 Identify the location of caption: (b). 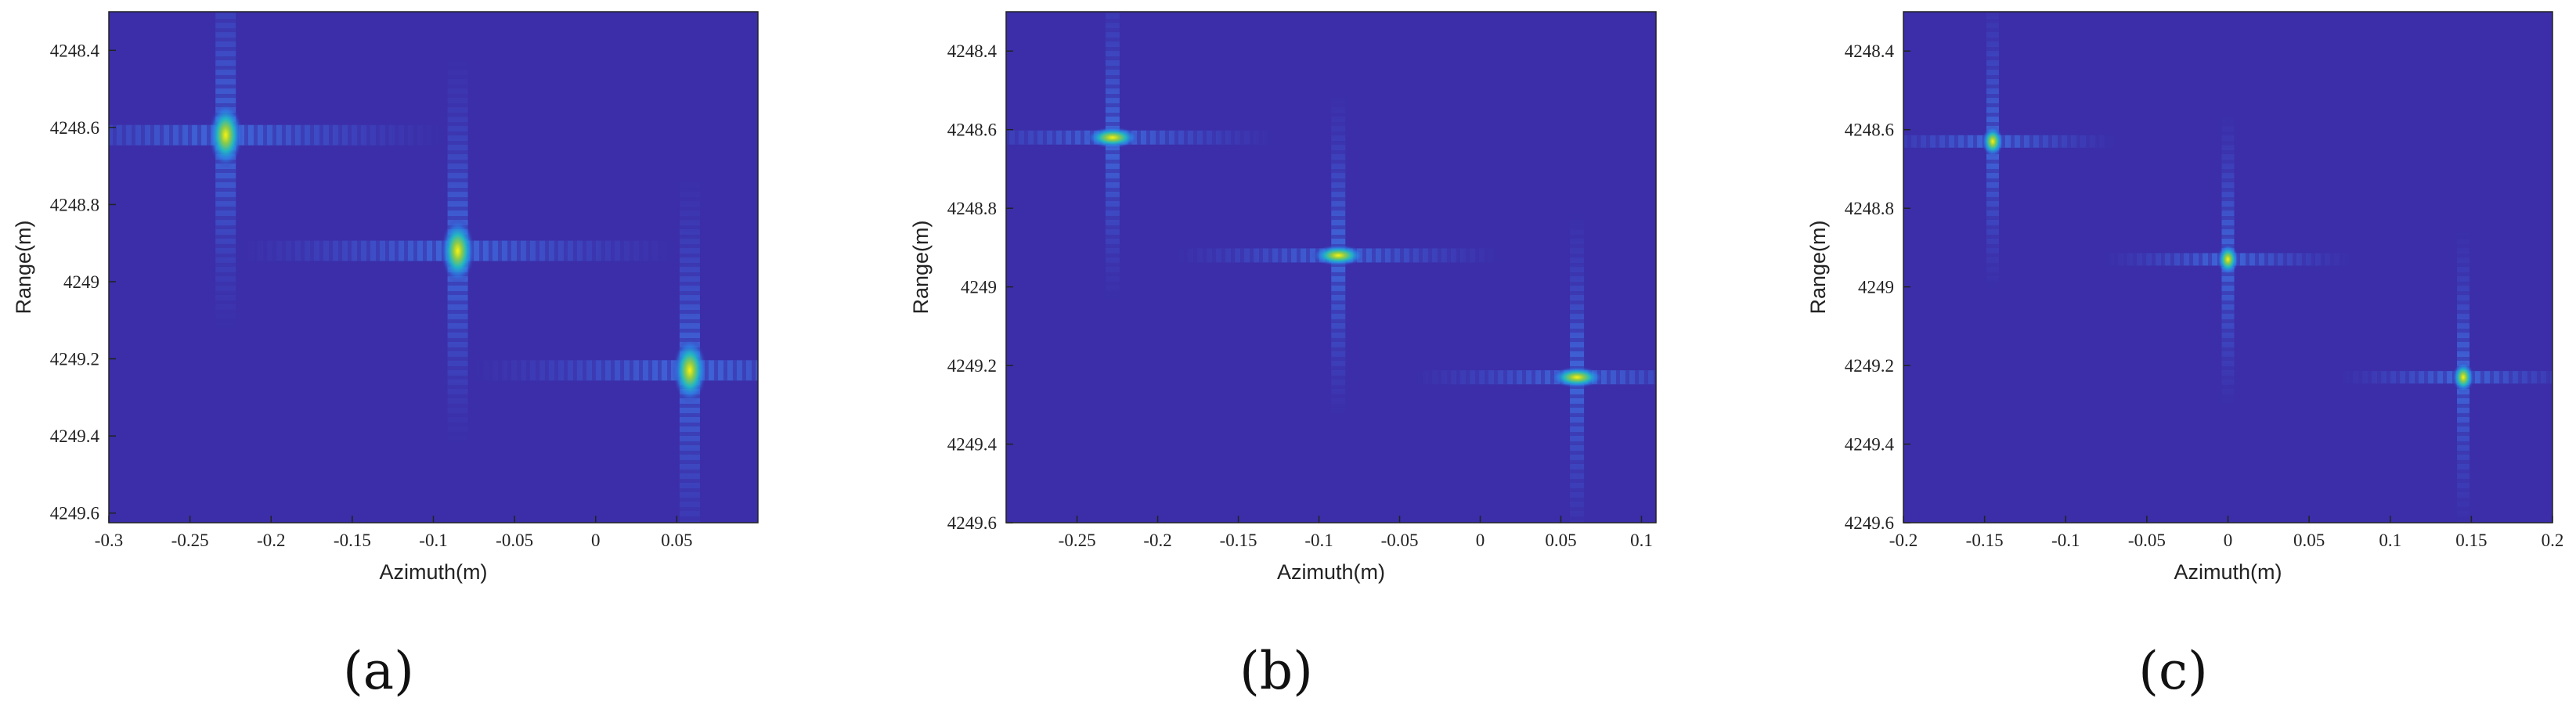
(1276, 671).